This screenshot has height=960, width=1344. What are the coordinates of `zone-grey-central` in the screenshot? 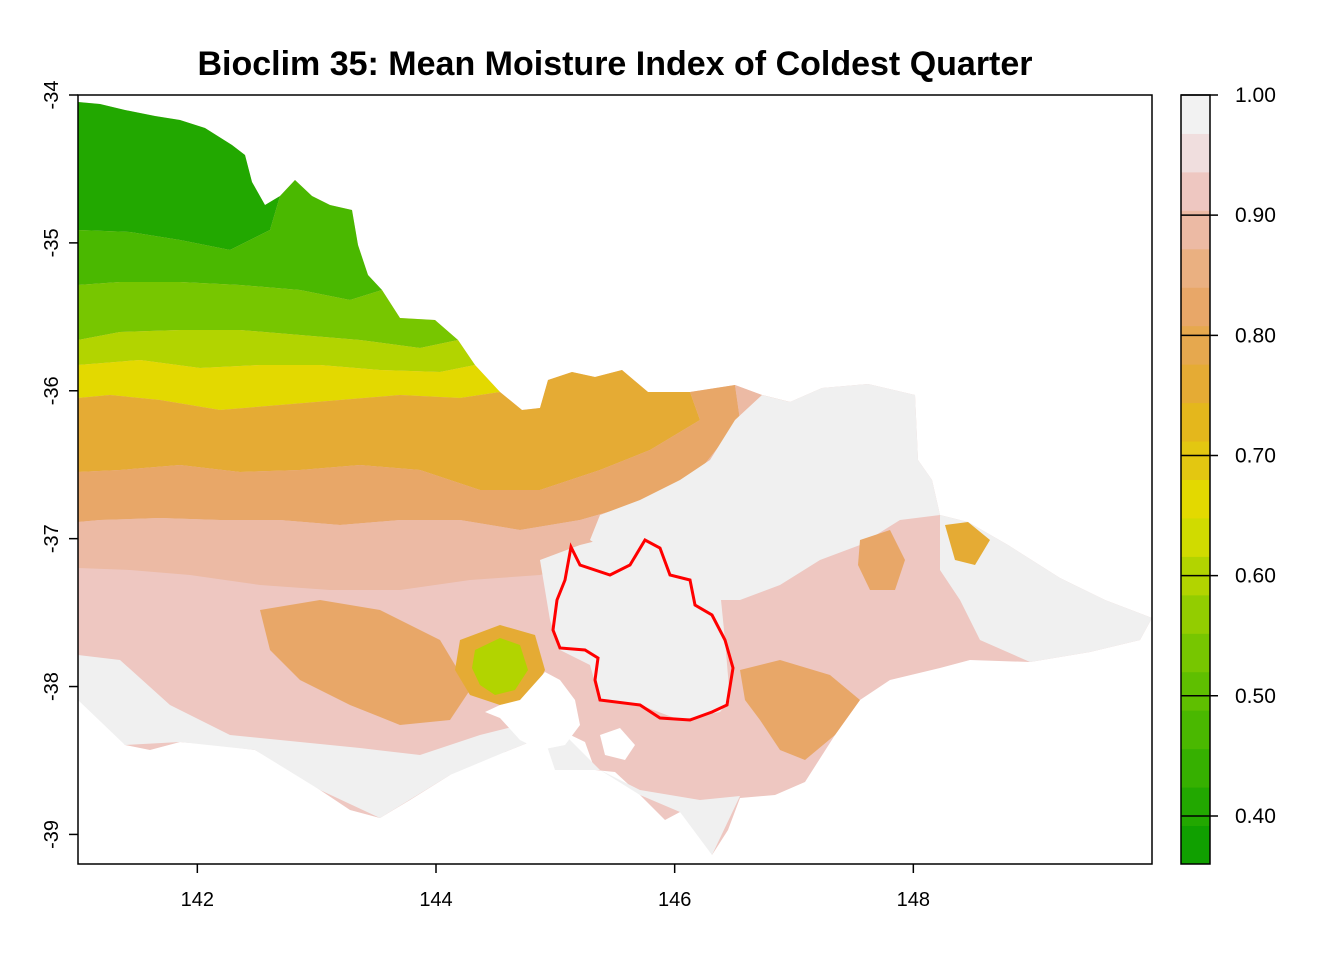 It's located at (635, 627).